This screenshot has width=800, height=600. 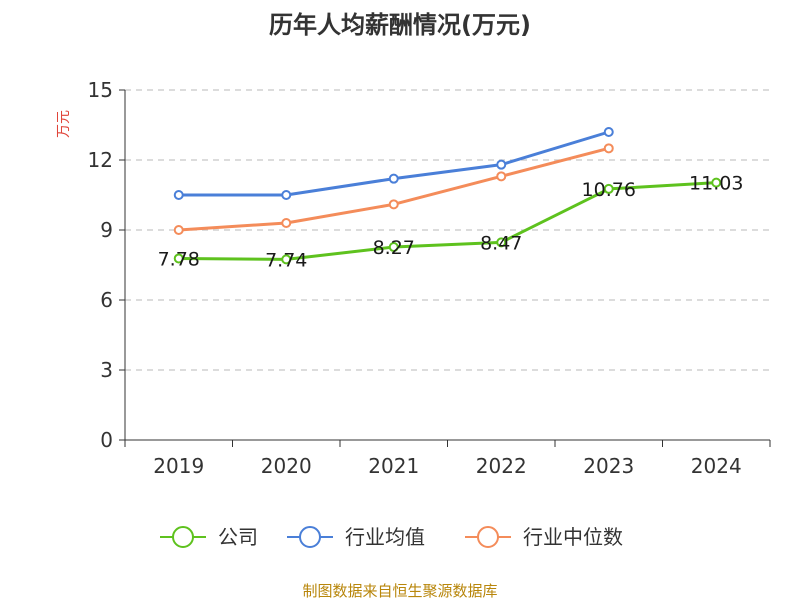 What do you see at coordinates (501, 176) in the screenshot?
I see `data-point-s2-2022` at bounding box center [501, 176].